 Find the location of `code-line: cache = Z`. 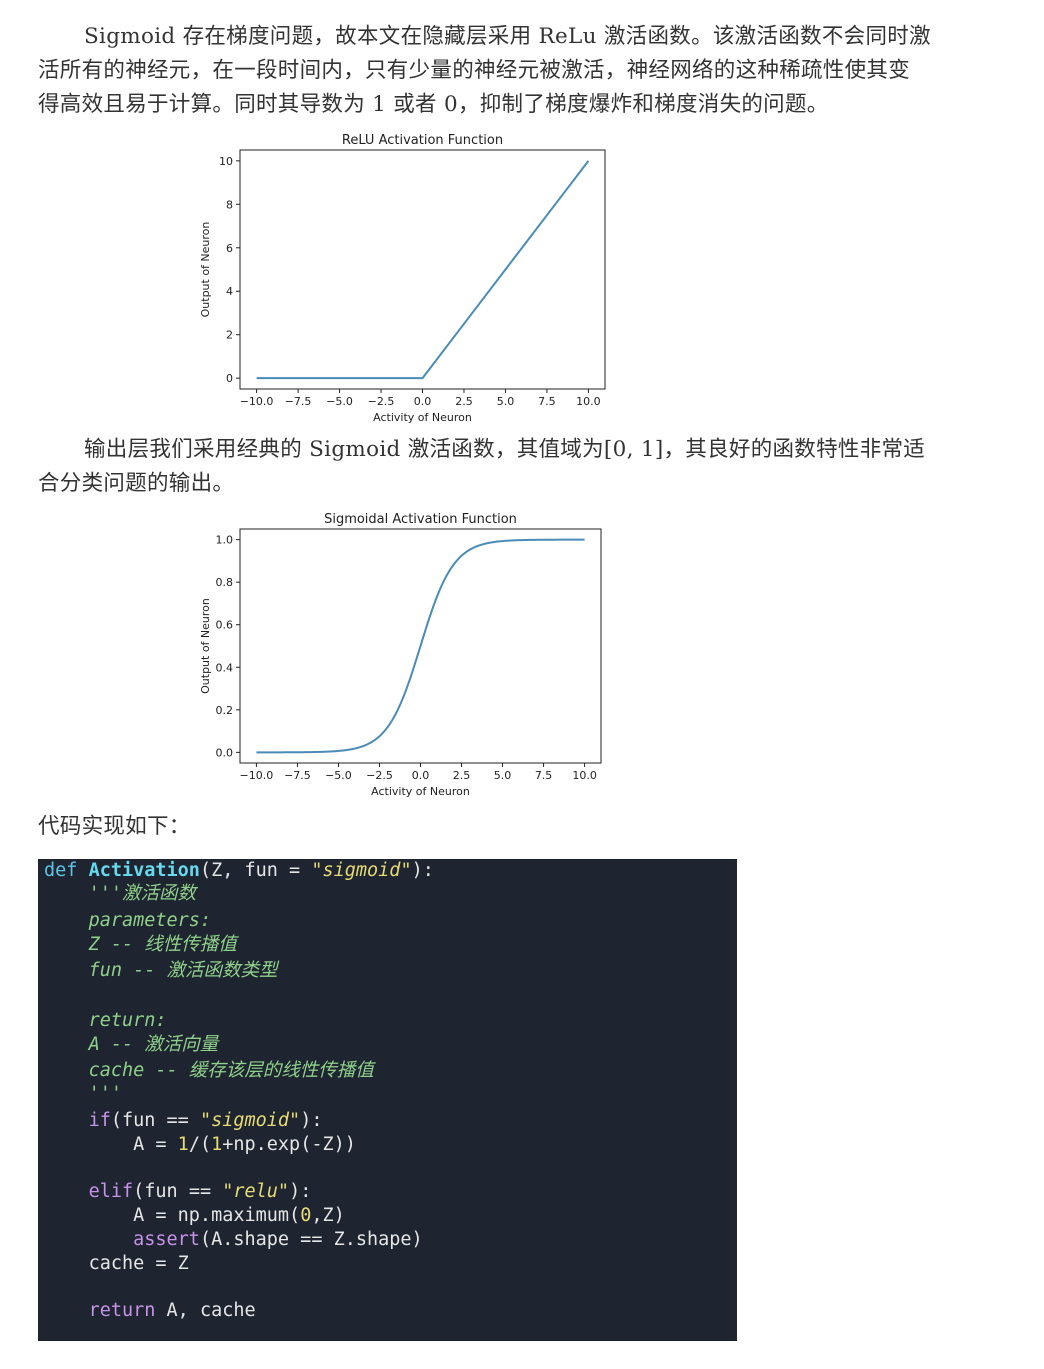

code-line: cache = Z is located at coordinates (116, 1264).